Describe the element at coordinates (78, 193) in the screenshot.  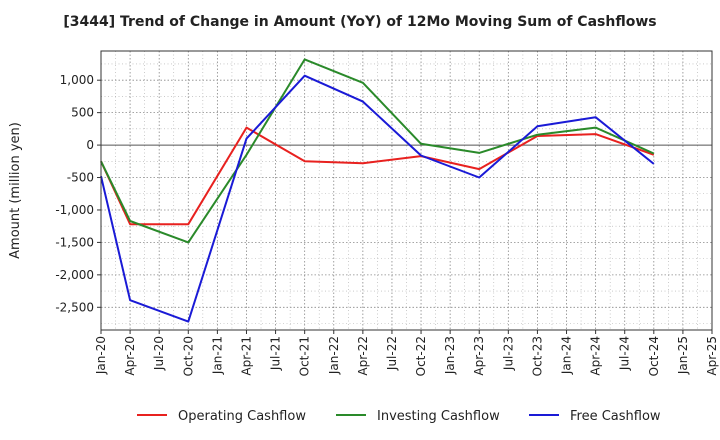
I see `y-axis: 1,000 500 0 -500 -1,000 -1,500 -2,000 -2,500` at that location.